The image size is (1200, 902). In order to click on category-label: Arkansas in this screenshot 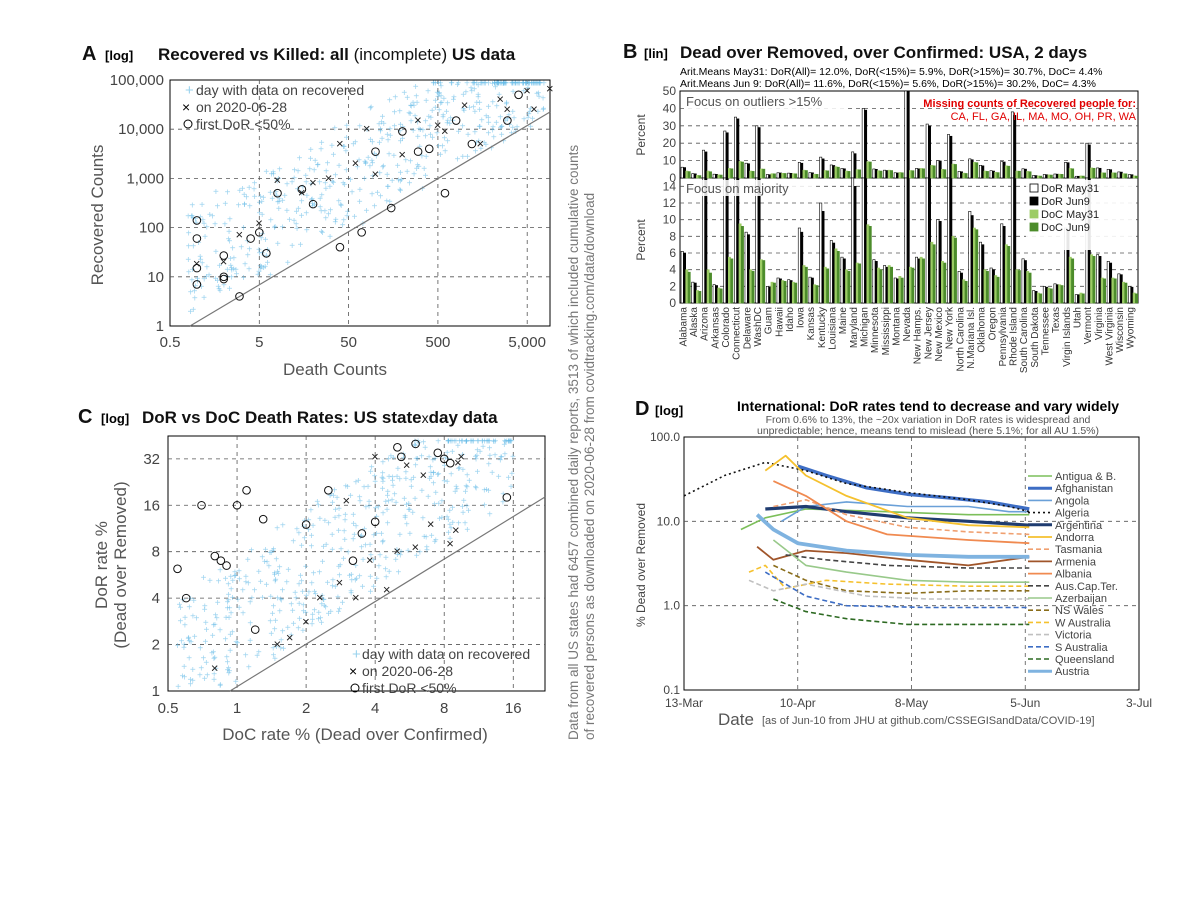, I will do `click(715, 328)`.